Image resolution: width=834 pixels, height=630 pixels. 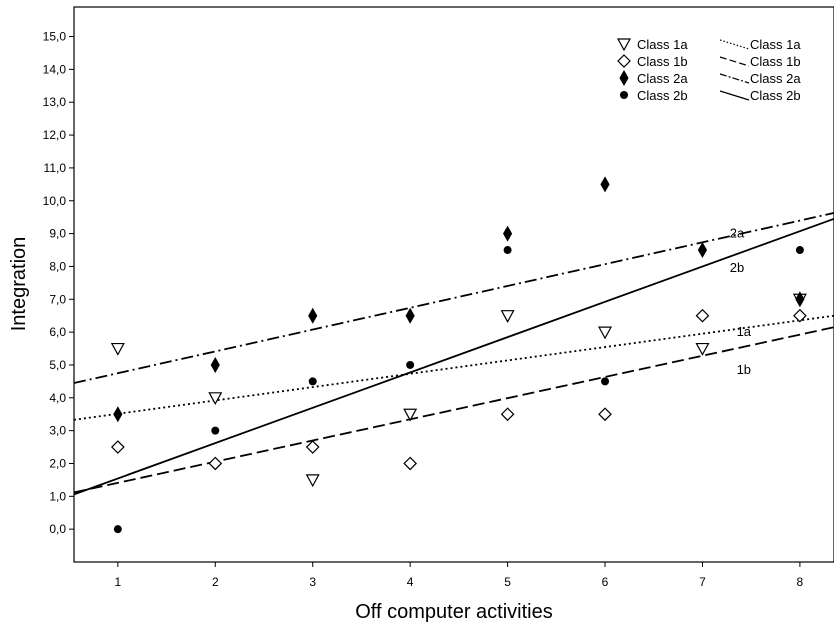 What do you see at coordinates (605, 582) in the screenshot?
I see `x-tick-label: 6` at bounding box center [605, 582].